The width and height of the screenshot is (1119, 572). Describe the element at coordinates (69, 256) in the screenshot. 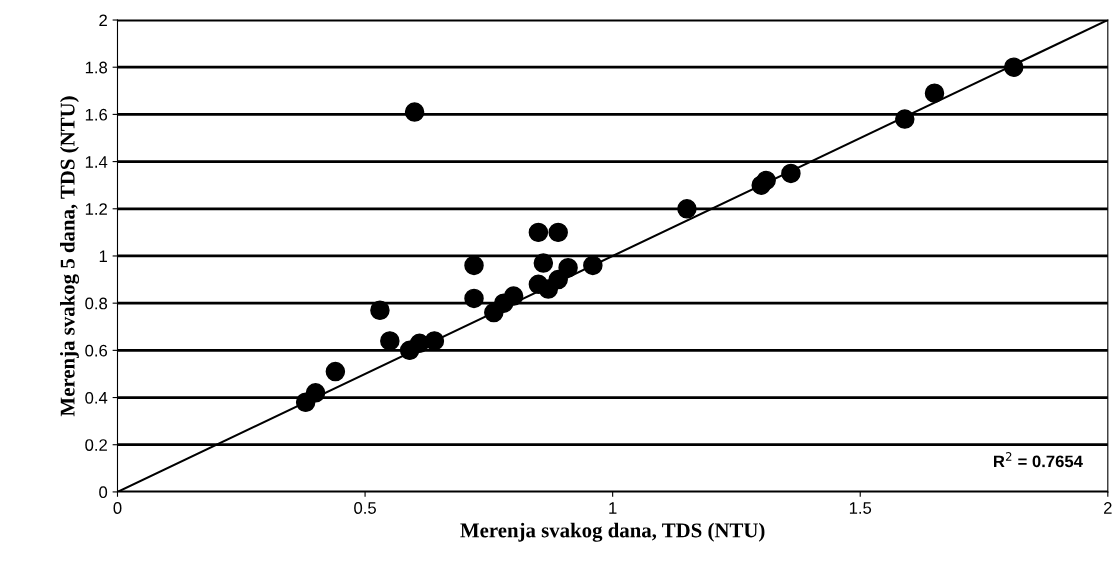

I see `y-axis-title: Merenja svakog 5 dana, TDS (NTU)` at that location.